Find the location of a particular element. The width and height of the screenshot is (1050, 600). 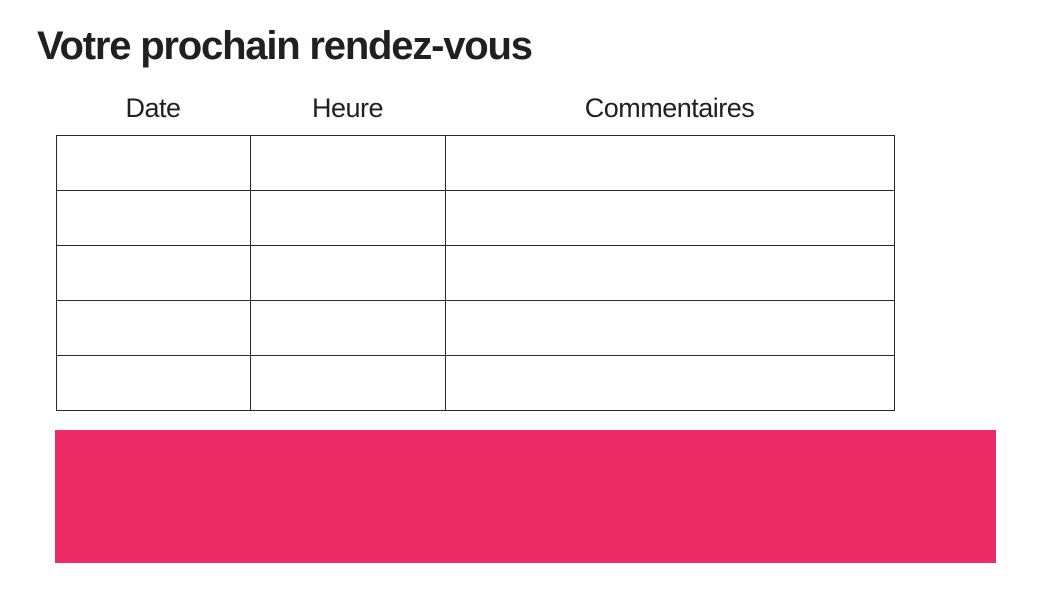

table-header-row: Date Heure Commentaires is located at coordinates (475, 110).